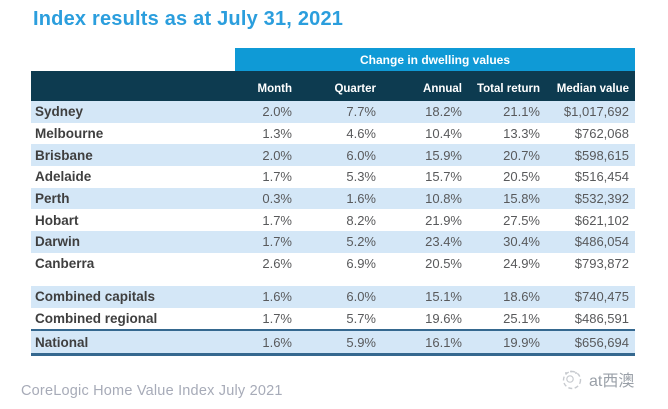 The height and width of the screenshot is (409, 668). What do you see at coordinates (361, 199) in the screenshot?
I see `cell-quarter: 1.6%` at bounding box center [361, 199].